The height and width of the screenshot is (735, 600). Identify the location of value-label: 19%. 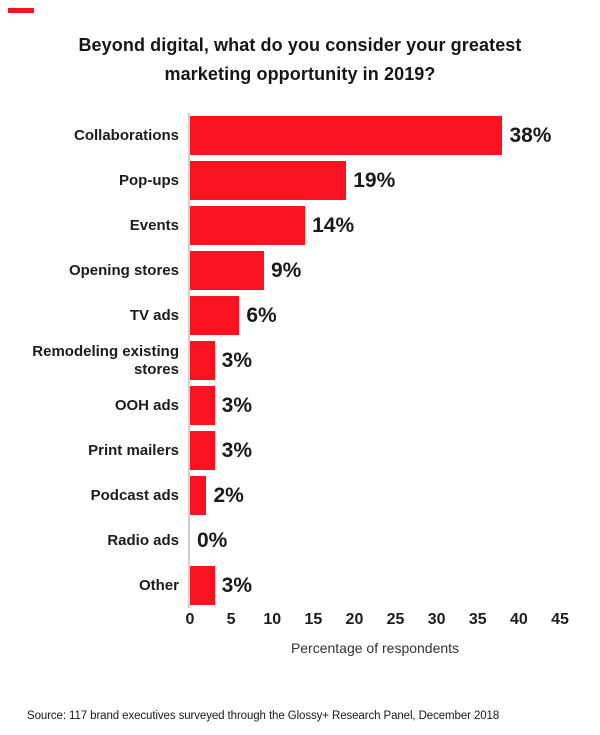
(374, 180).